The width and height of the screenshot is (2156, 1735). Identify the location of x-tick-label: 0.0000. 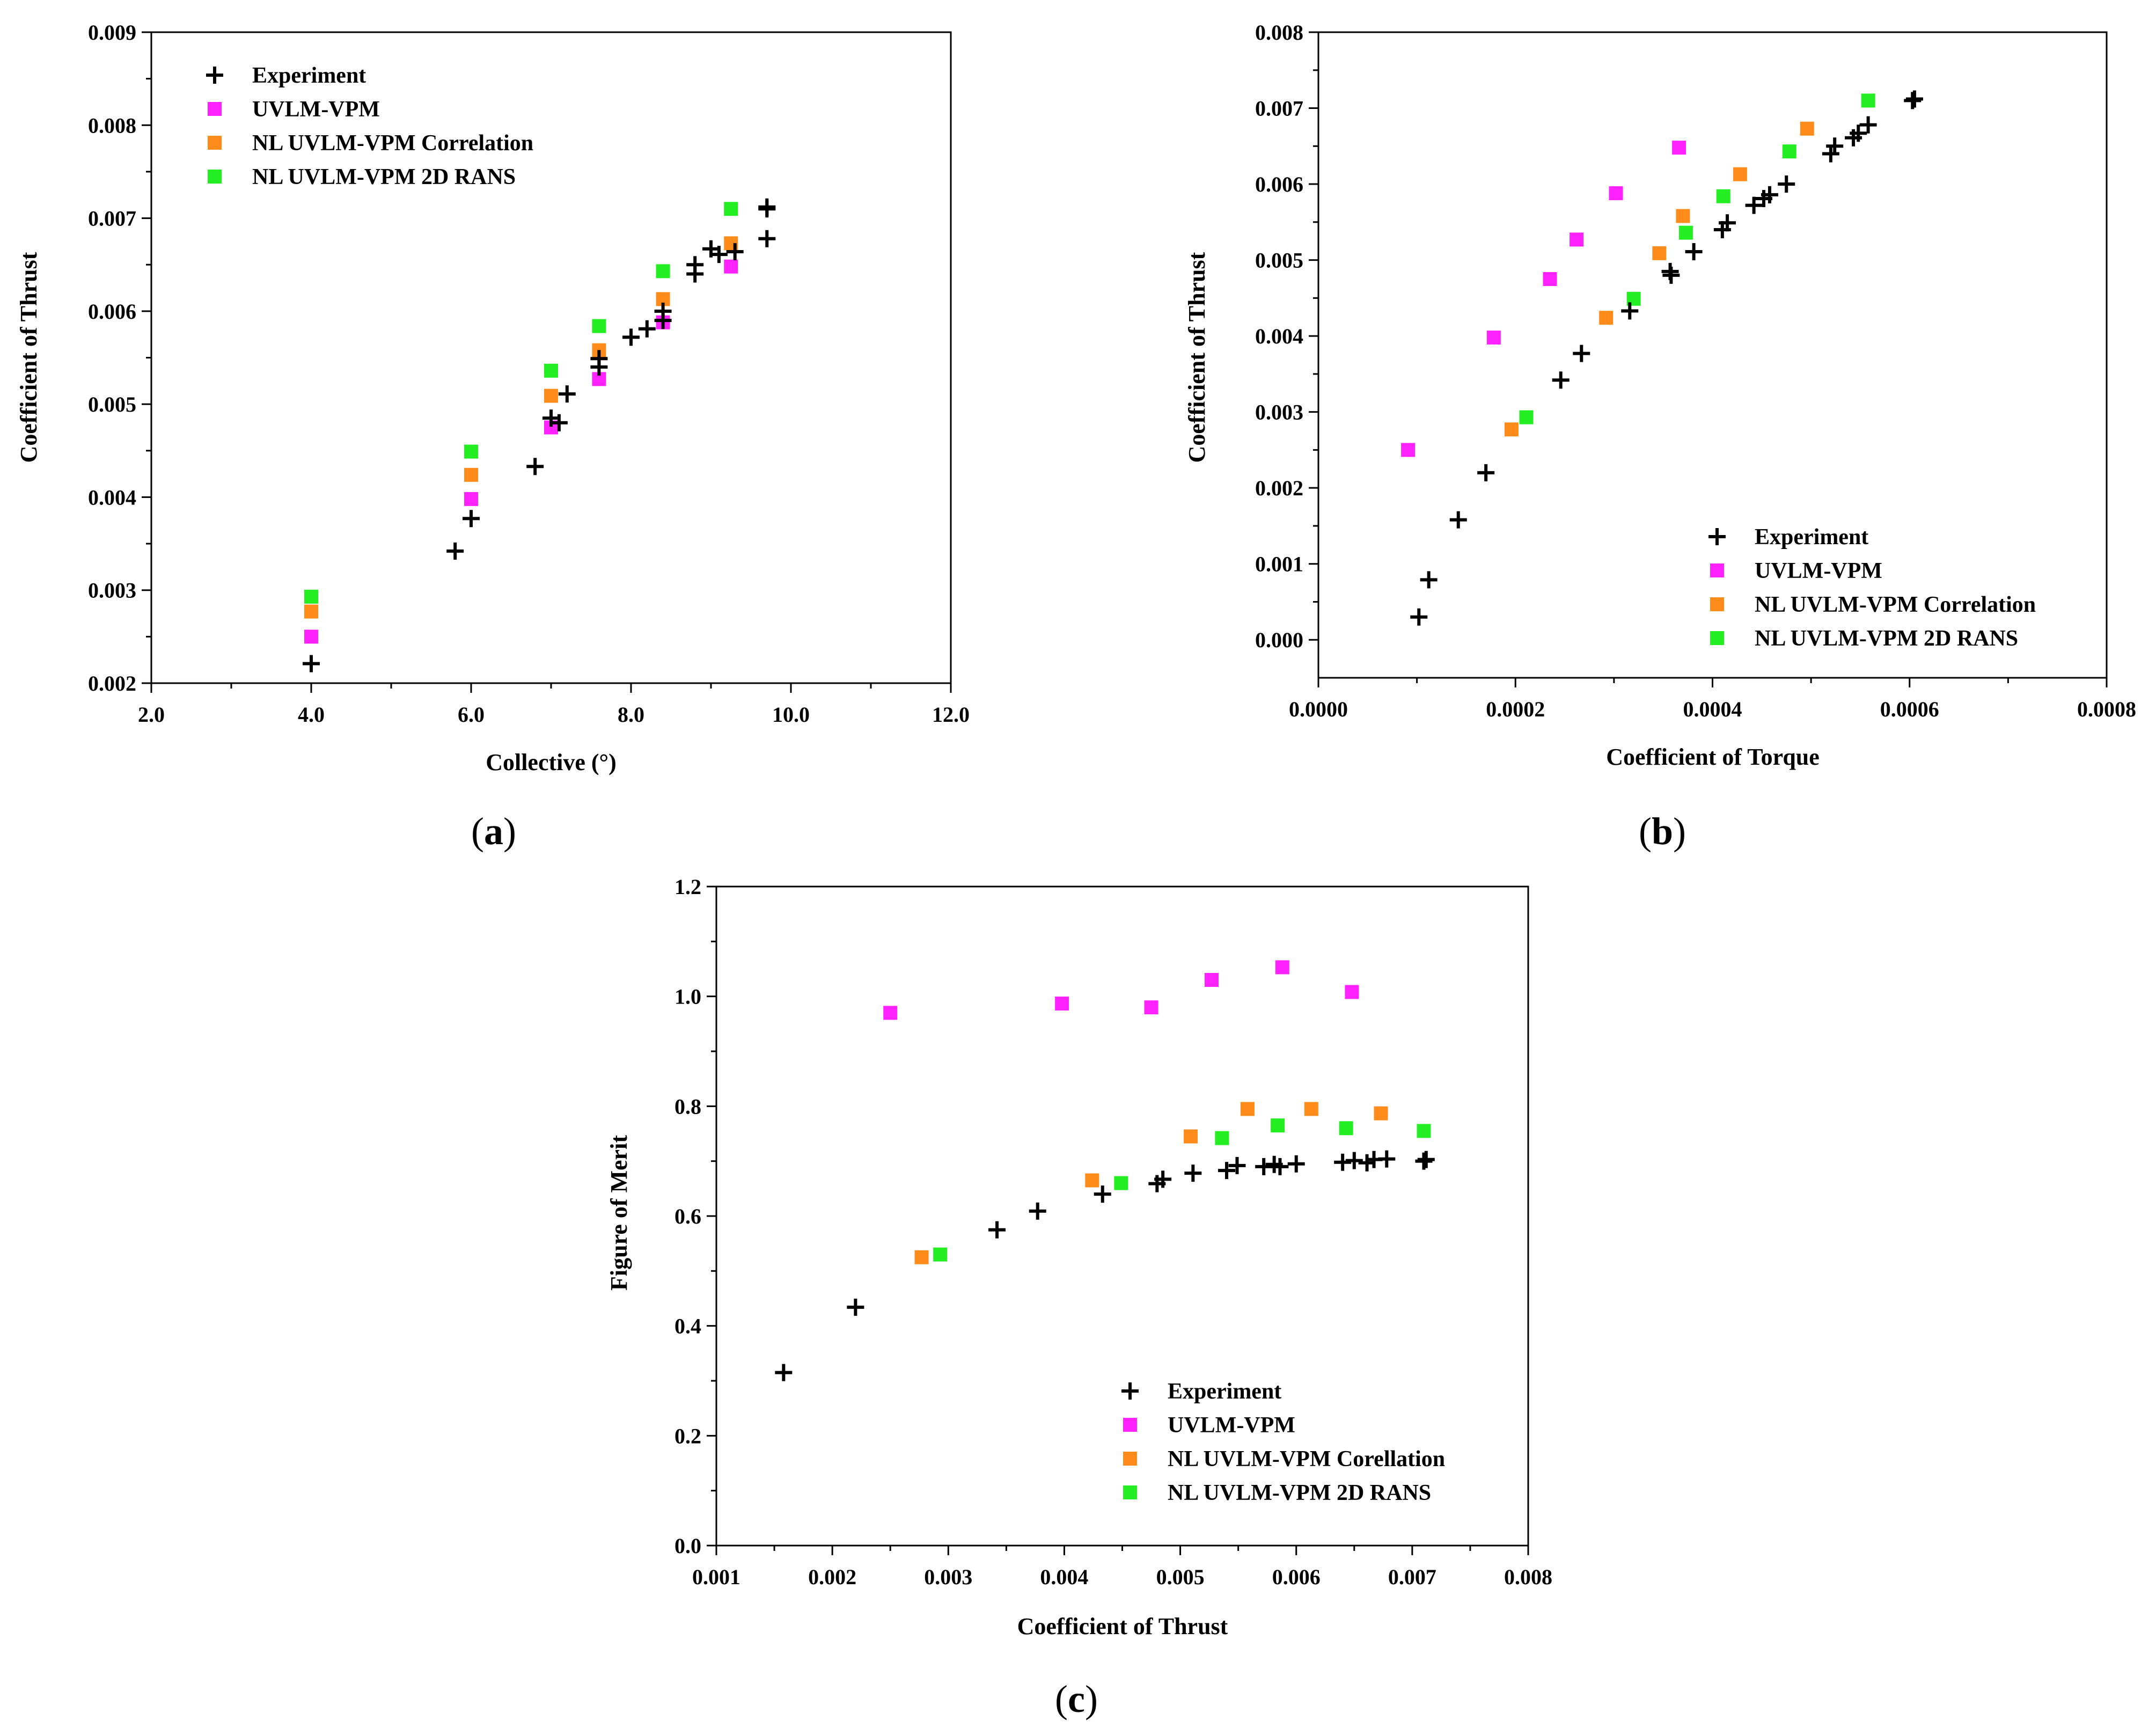
(1318, 709).